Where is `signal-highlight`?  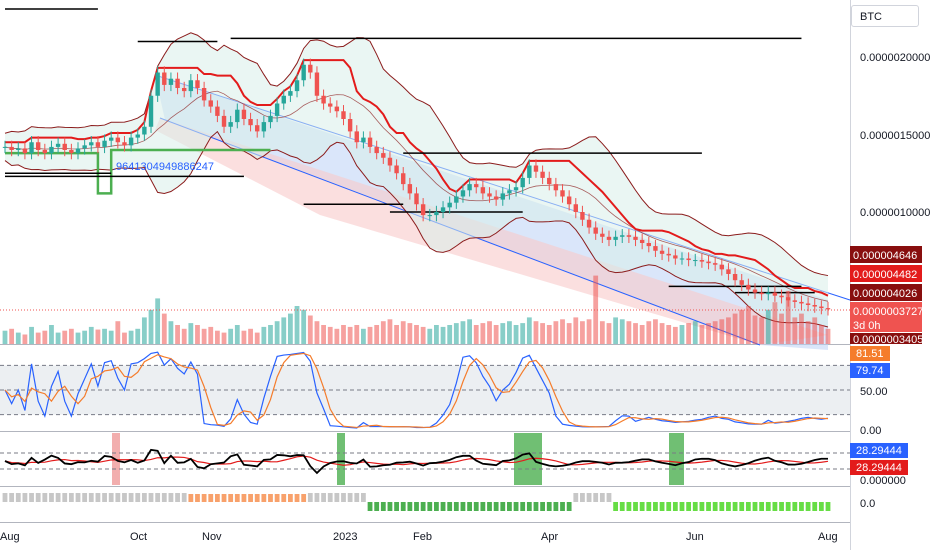
signal-highlight is located at coordinates (676, 459).